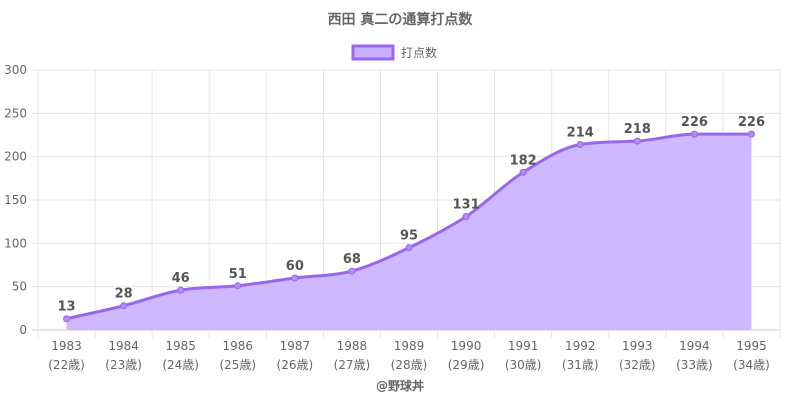  Describe the element at coordinates (637, 346) in the screenshot. I see `x-tick-label: 1993` at that location.